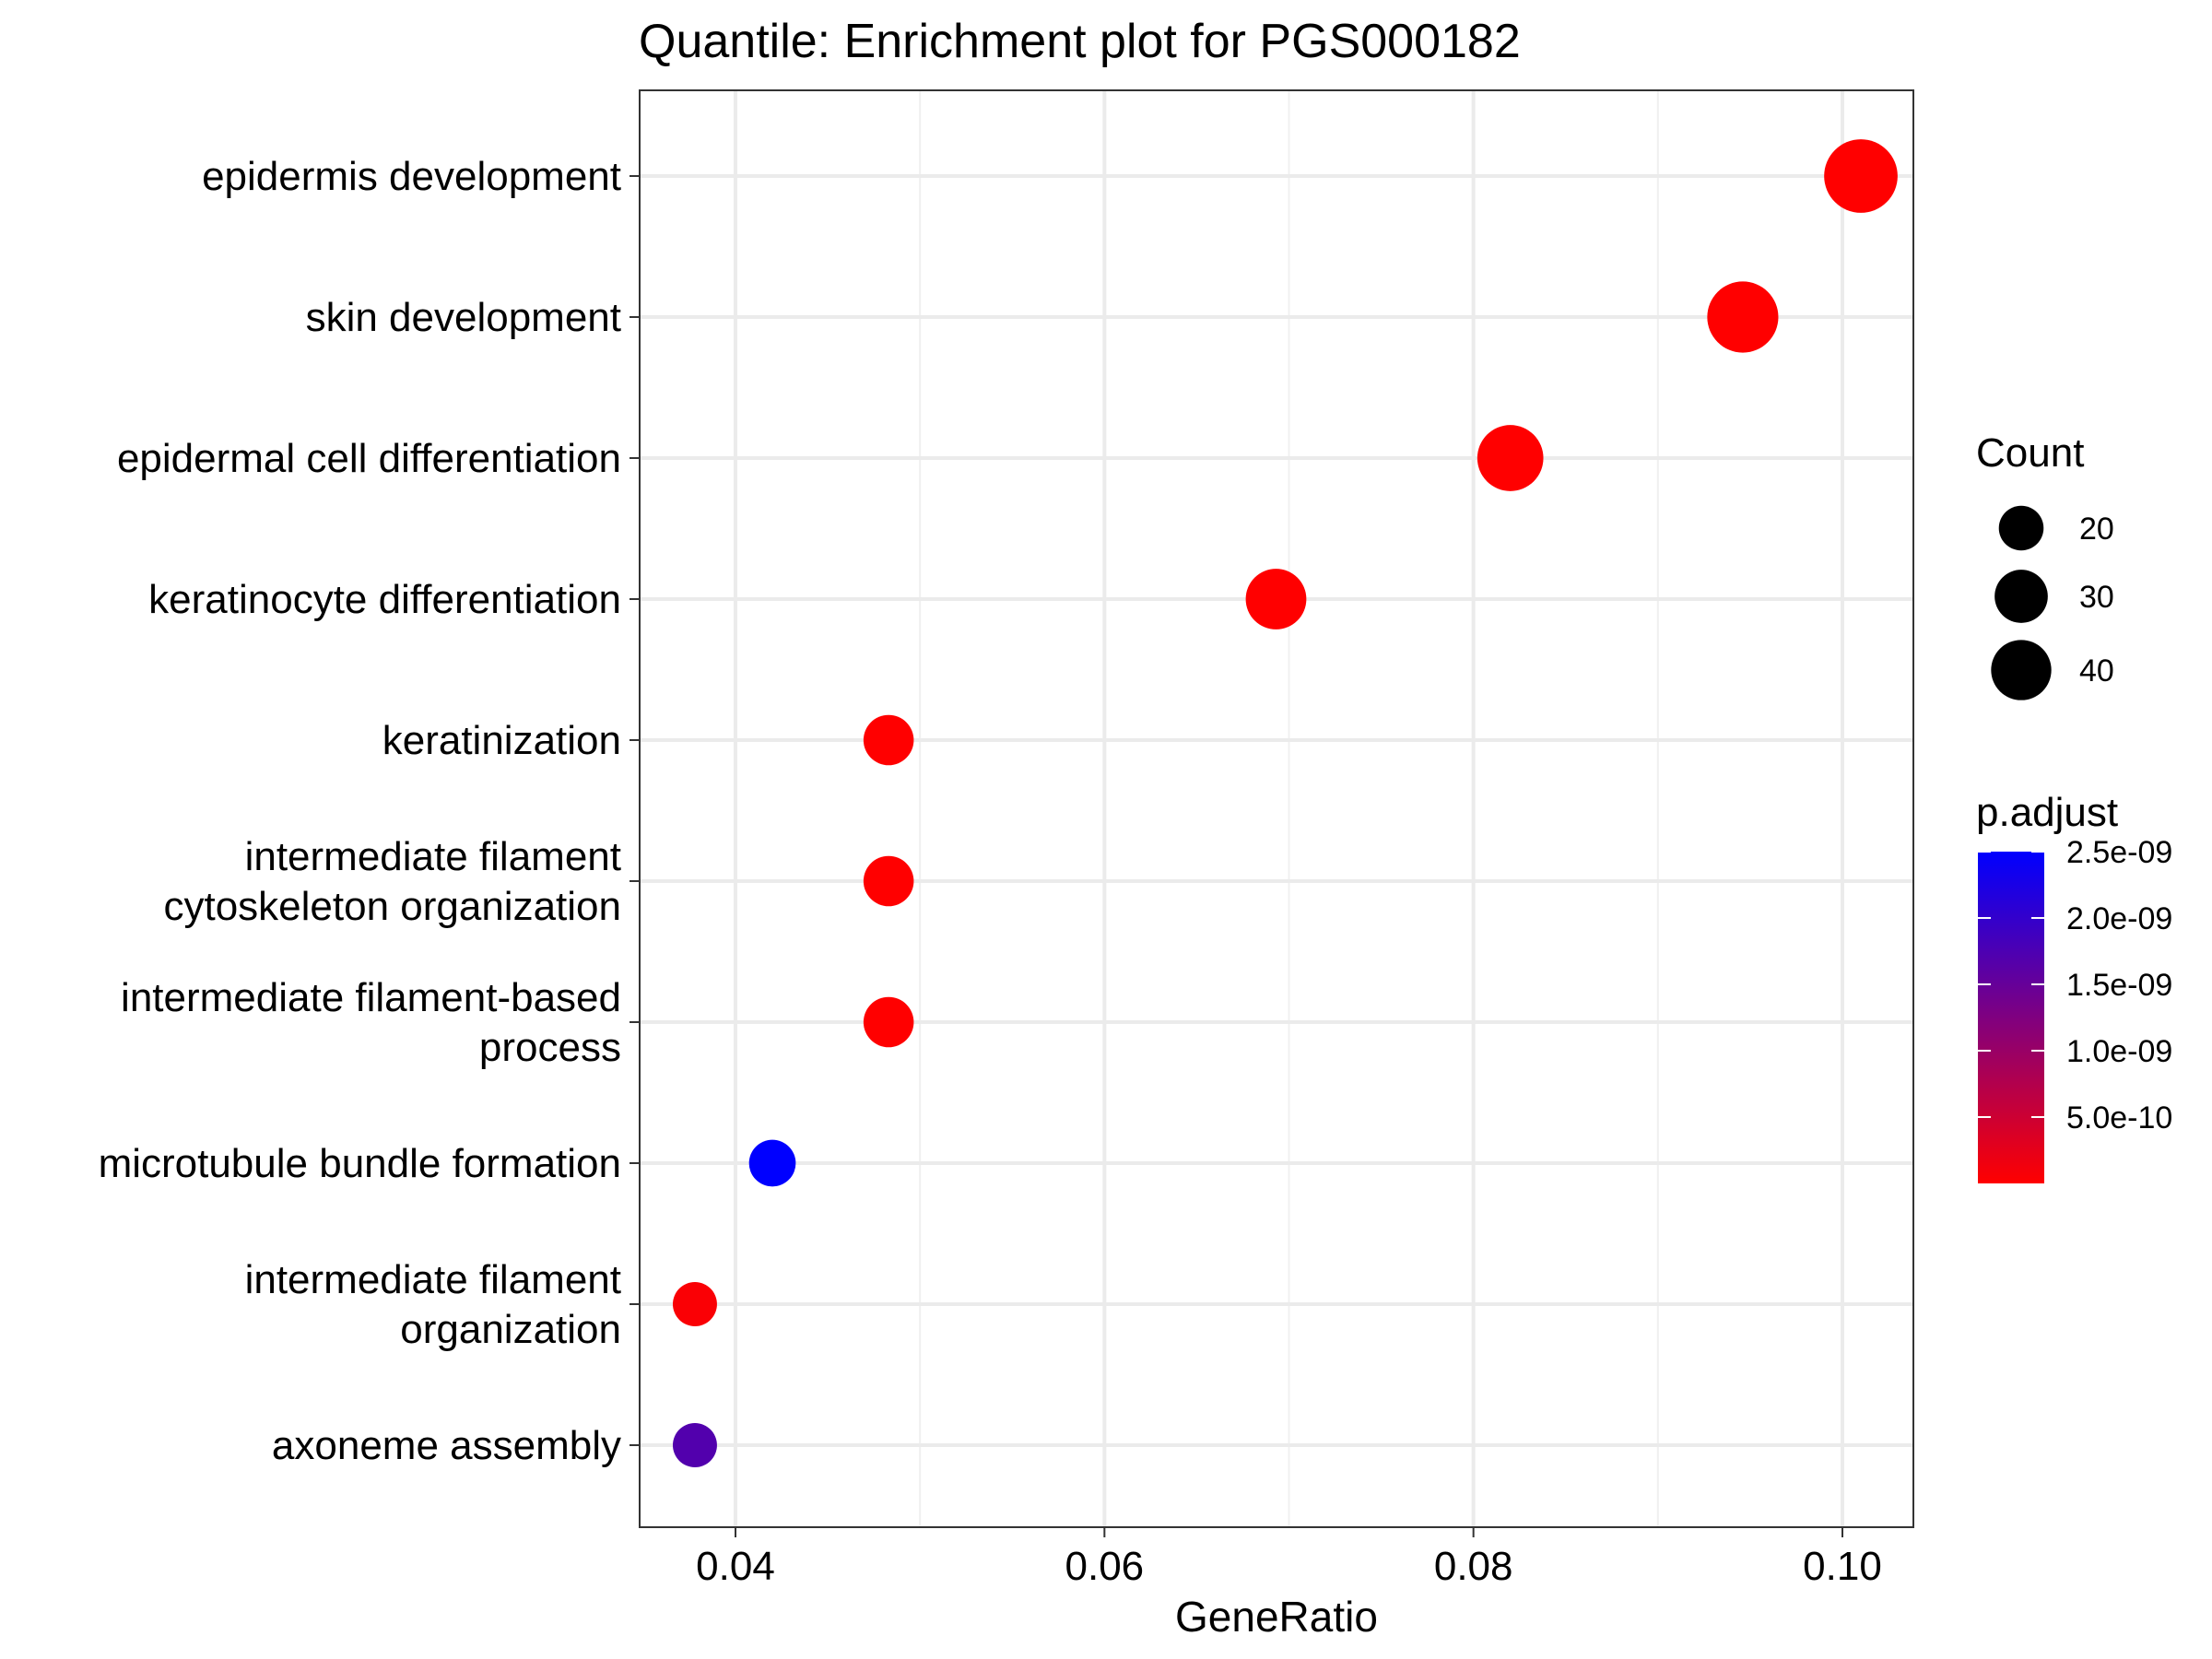  What do you see at coordinates (1080, 41) in the screenshot?
I see `chart-title: Quantile: Enrichment plot for PGS000182` at bounding box center [1080, 41].